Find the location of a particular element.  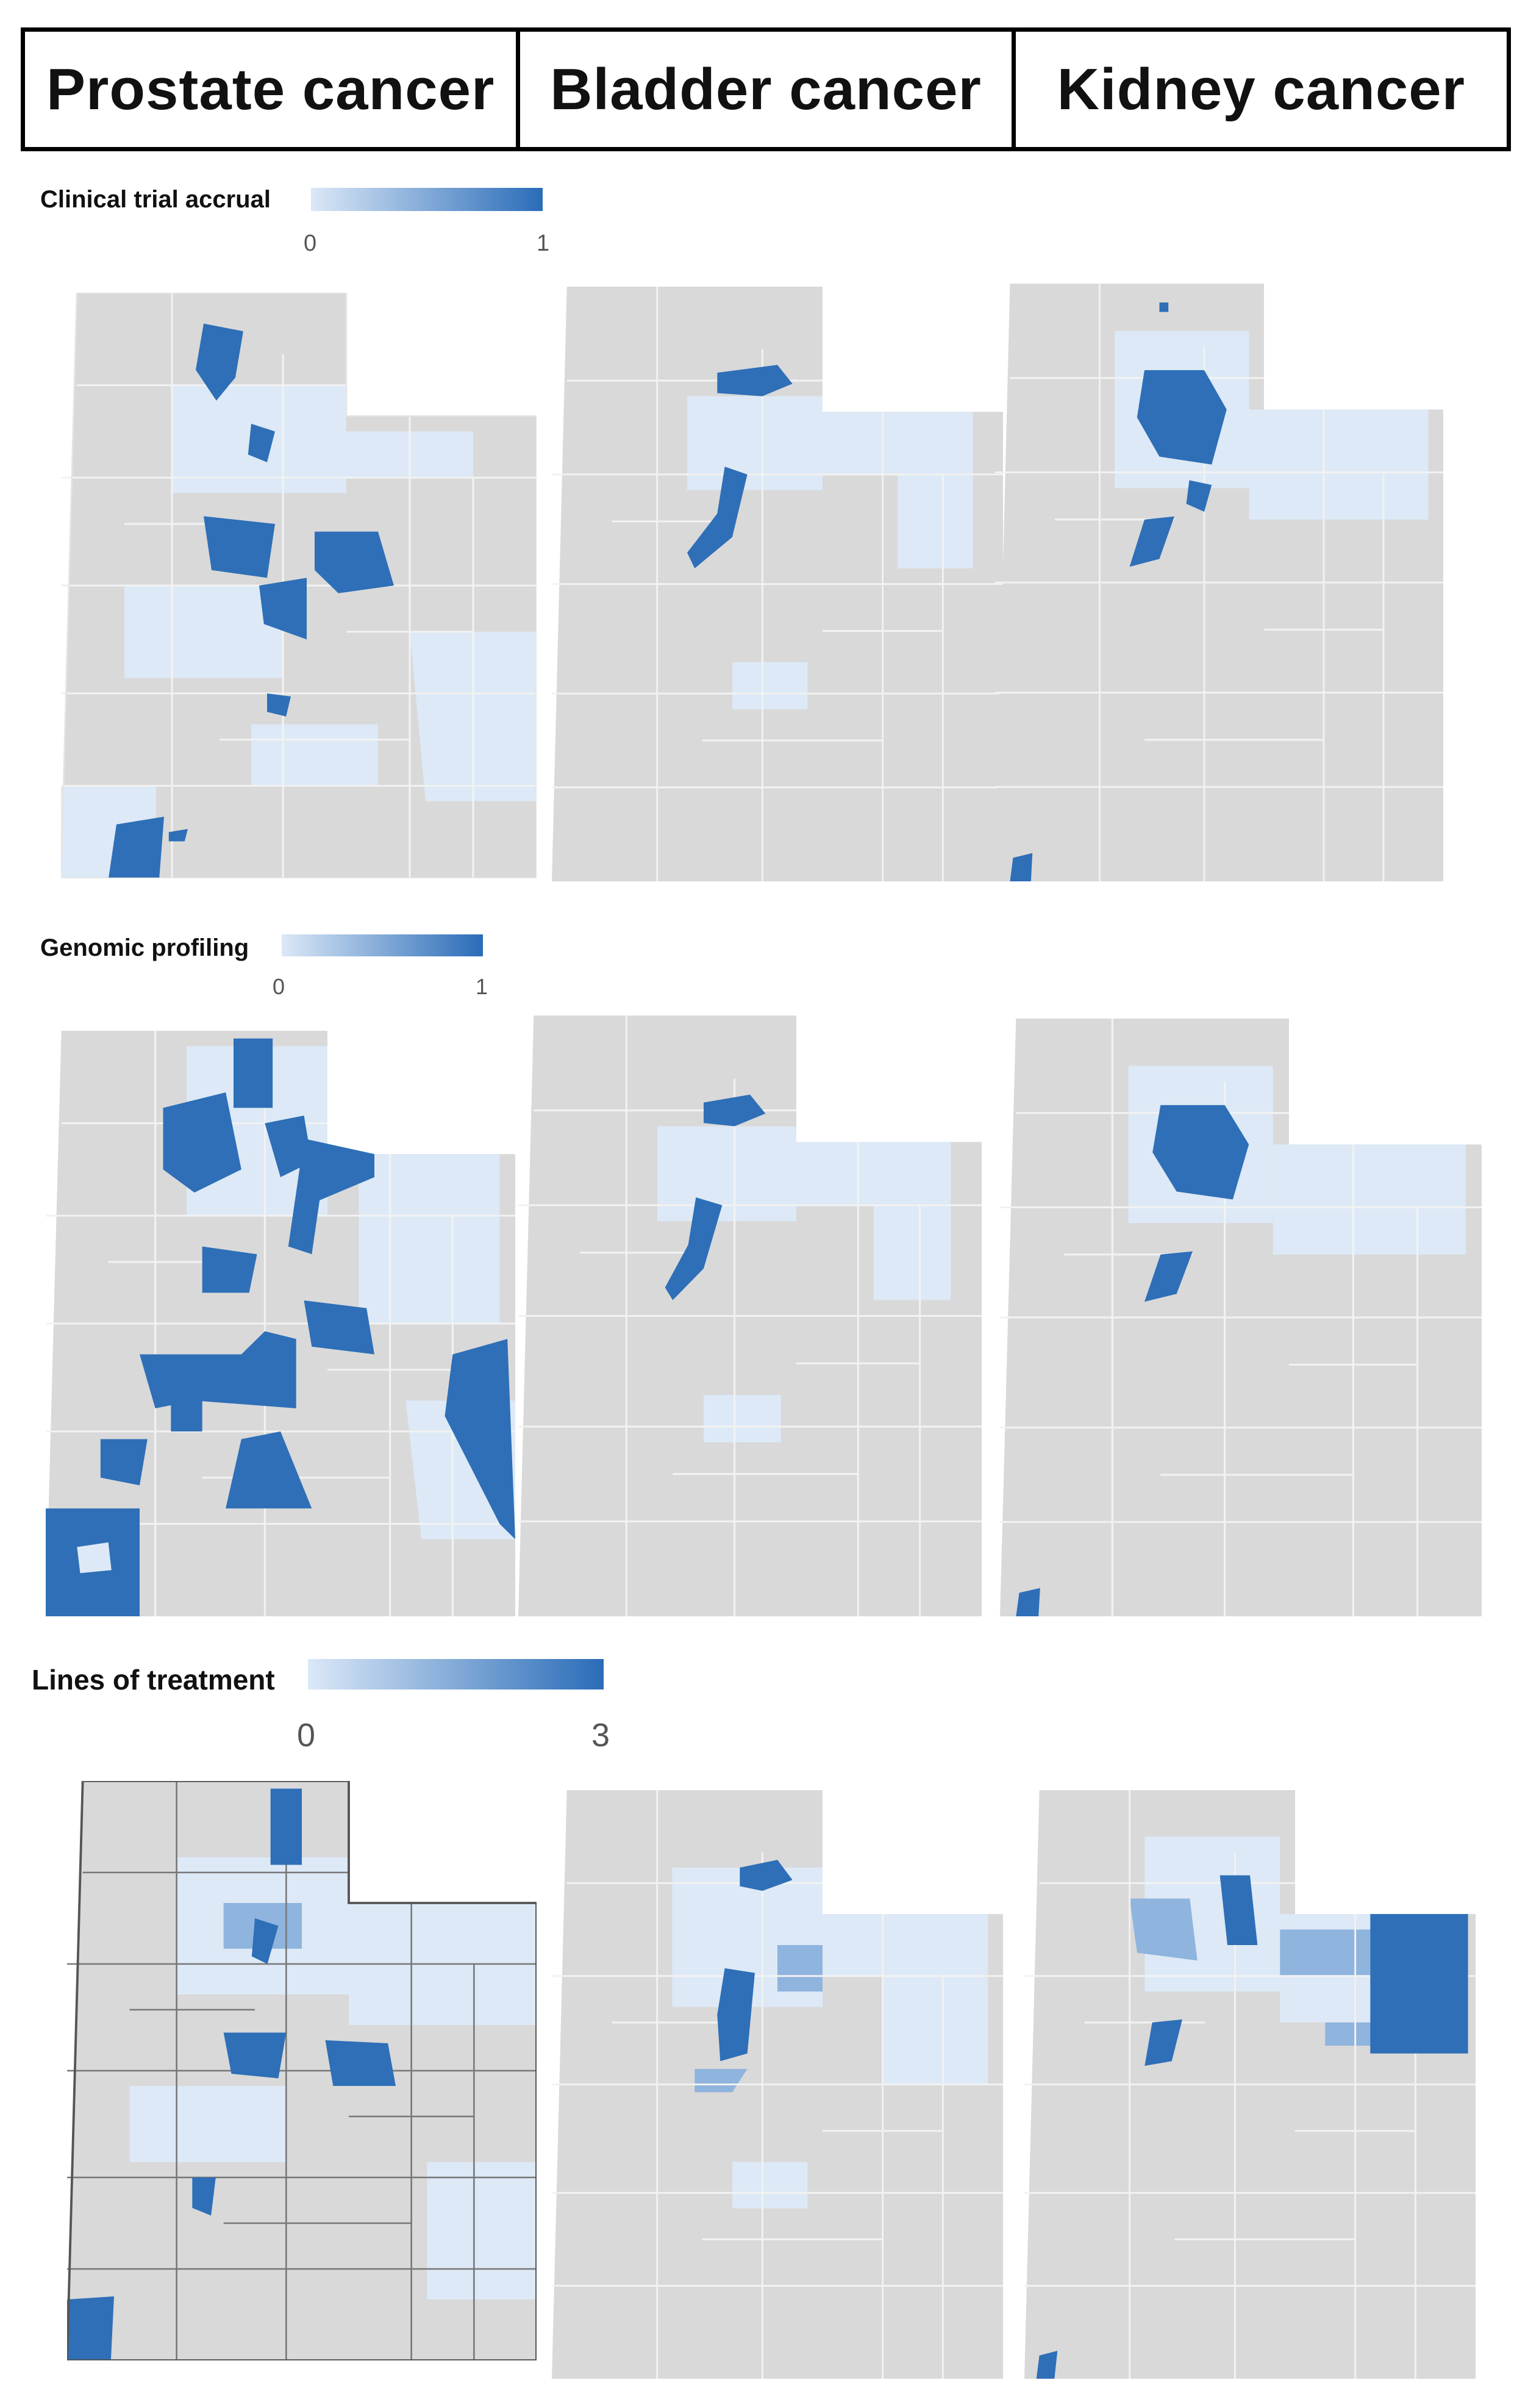

map-clinical-trial-accrual-kidney is located at coordinates (1219, 582).